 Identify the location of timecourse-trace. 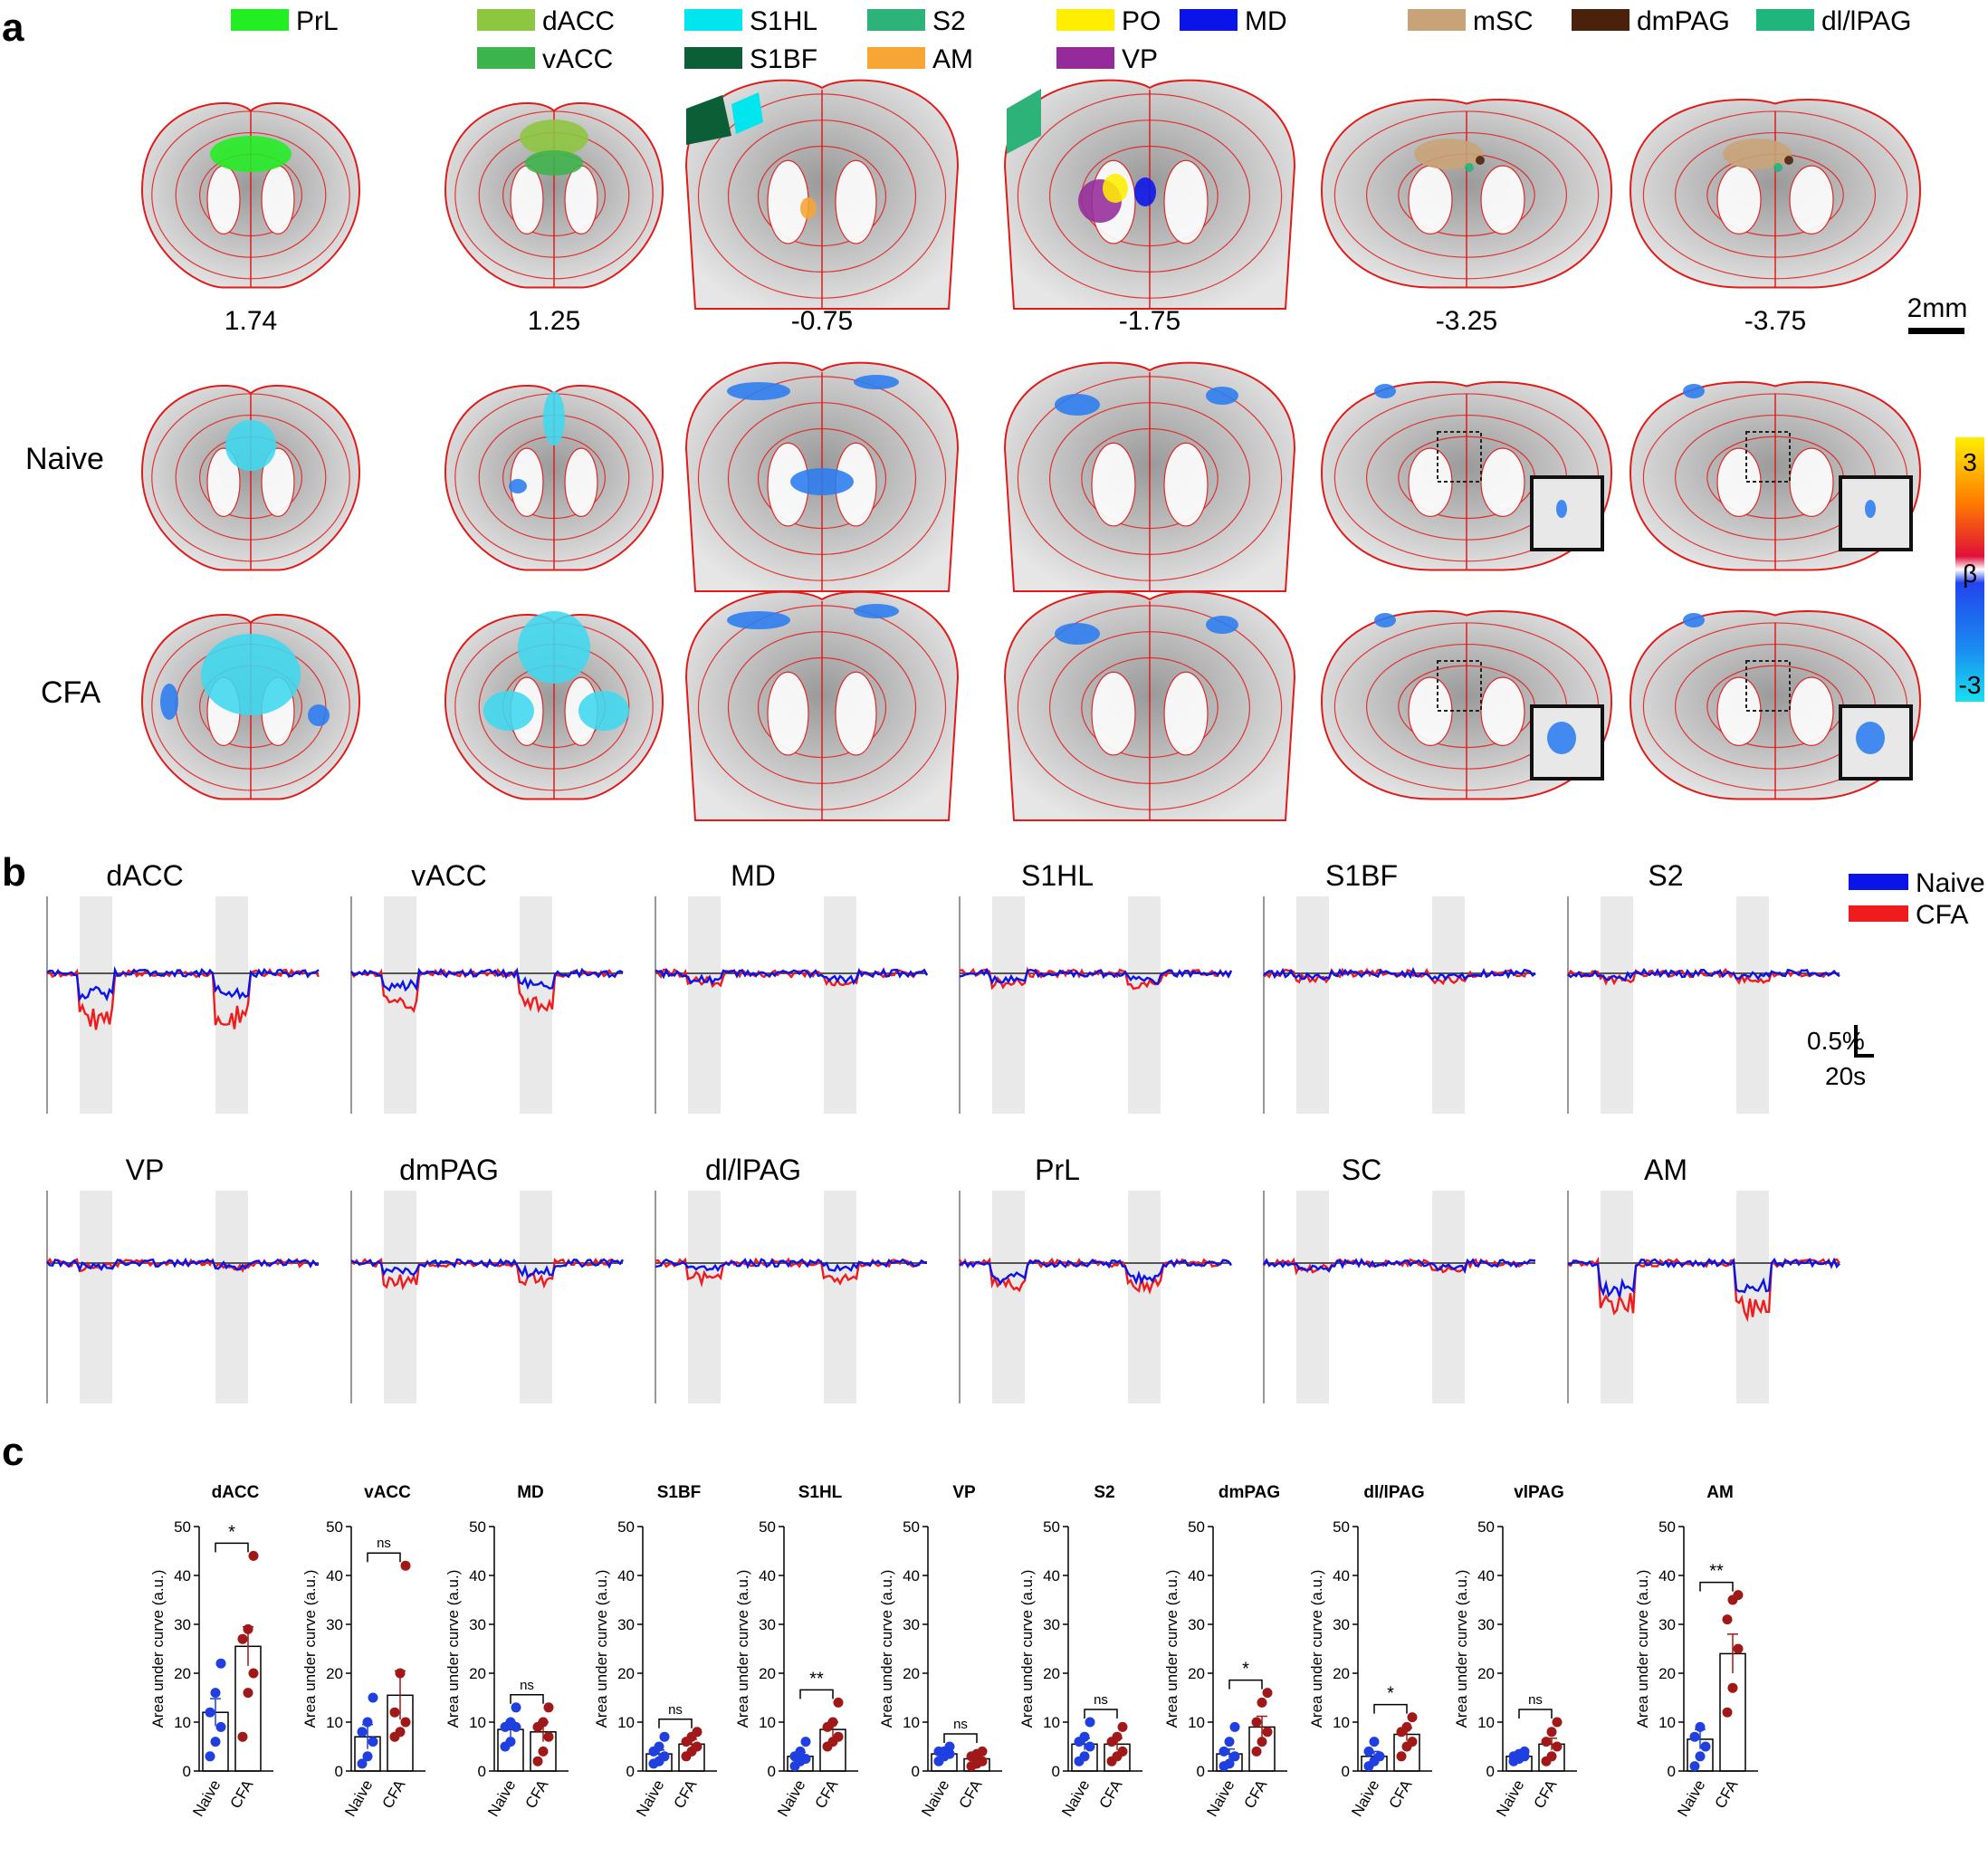
(792, 978).